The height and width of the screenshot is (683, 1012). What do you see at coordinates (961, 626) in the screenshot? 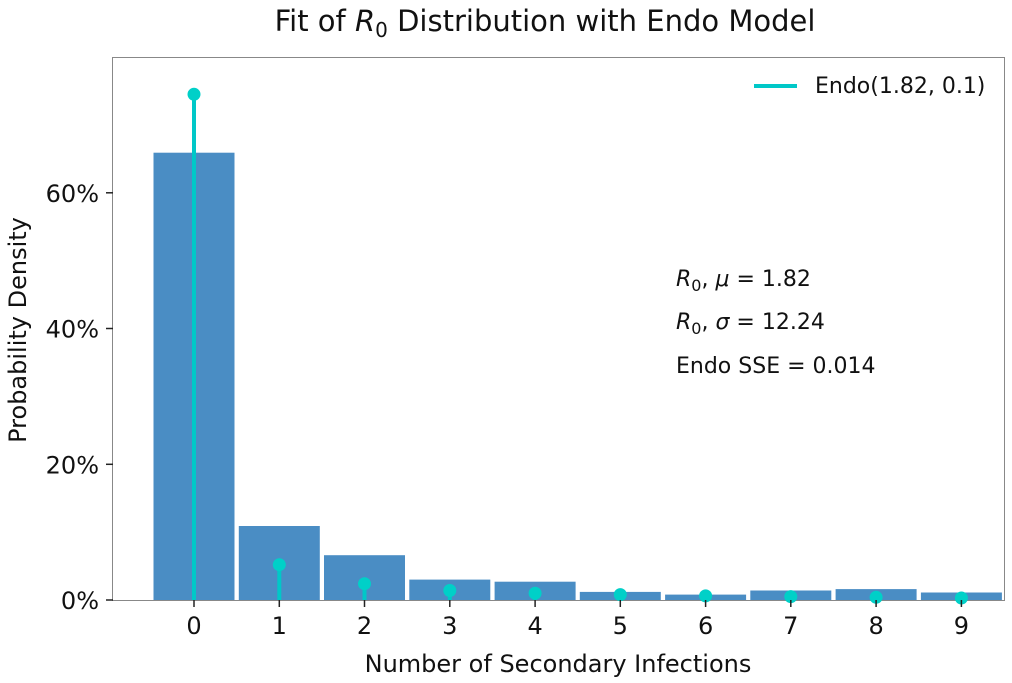
I see `x-tick-label-9: 9` at bounding box center [961, 626].